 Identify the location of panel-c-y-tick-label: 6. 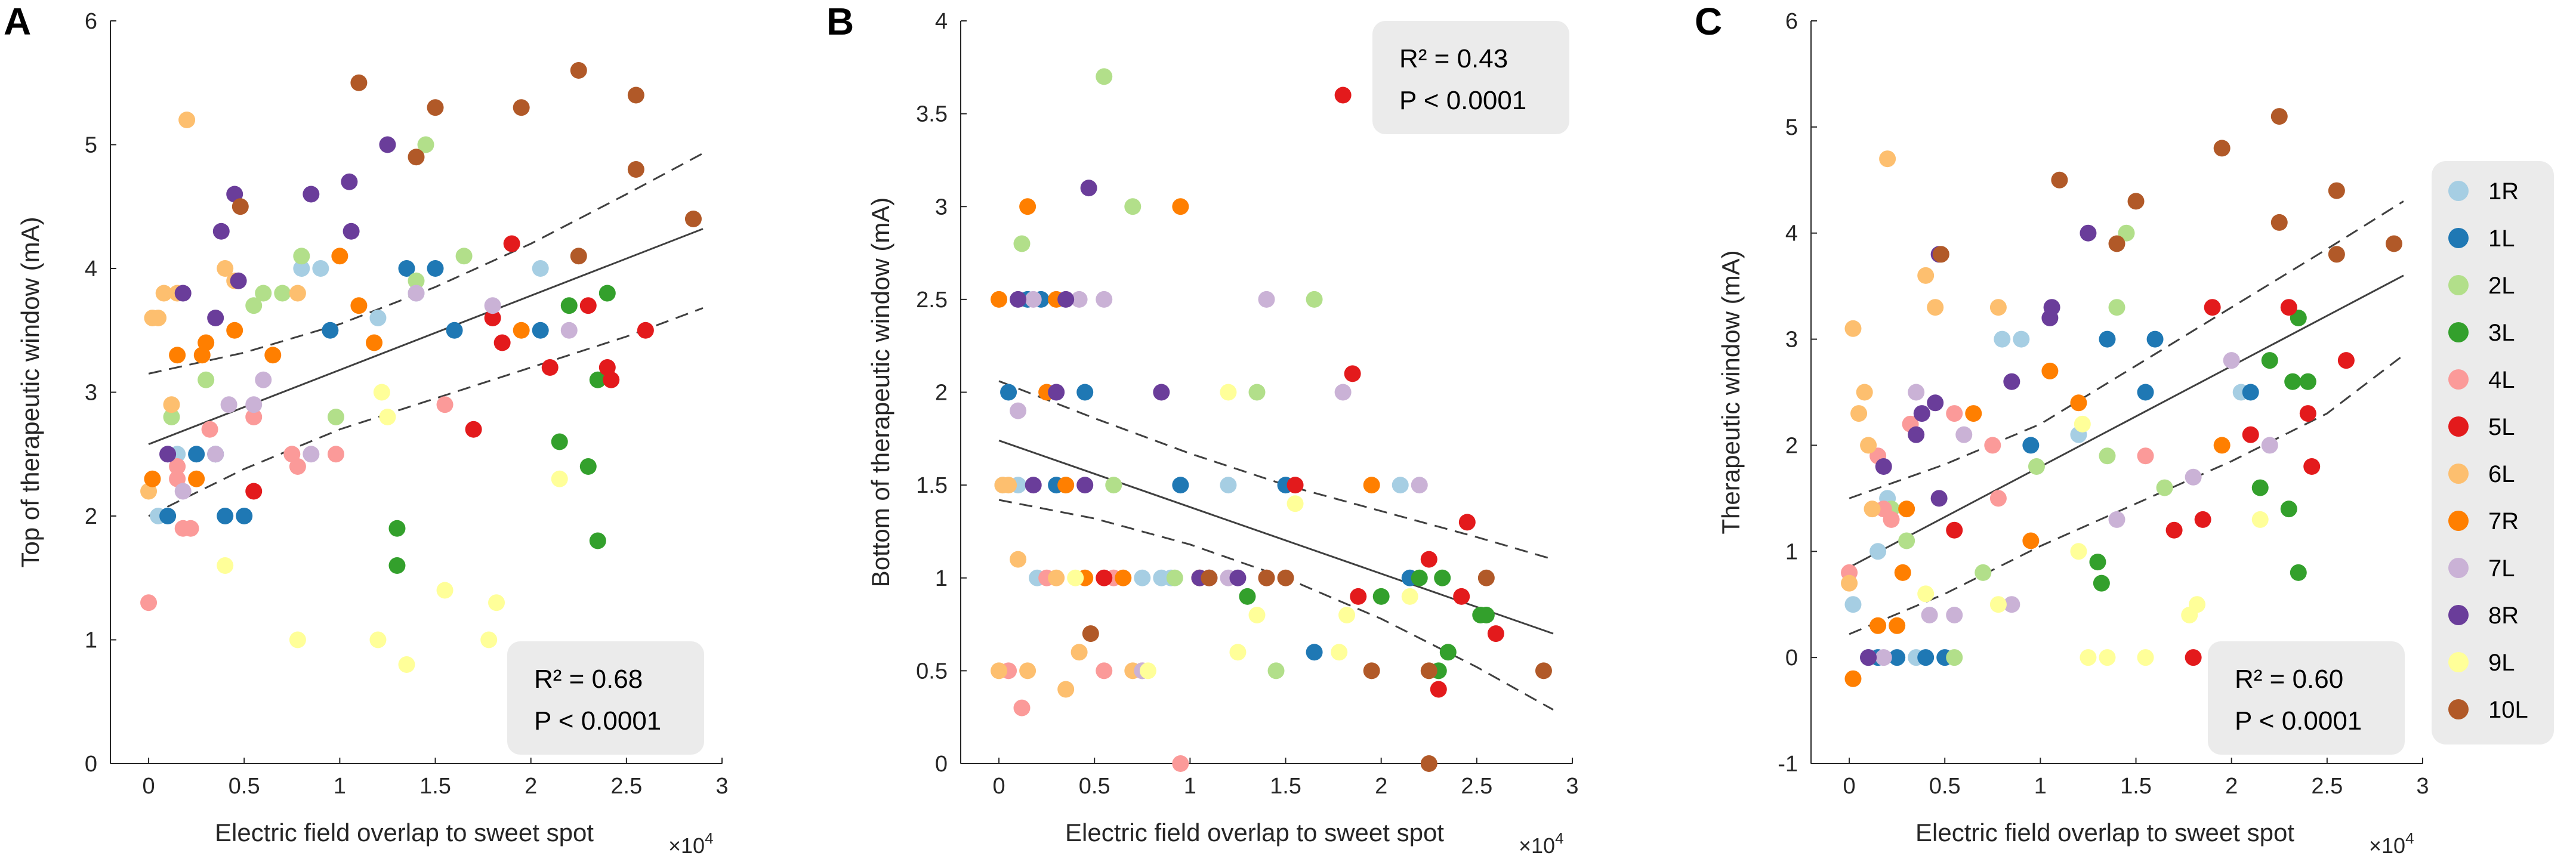
(1792, 21).